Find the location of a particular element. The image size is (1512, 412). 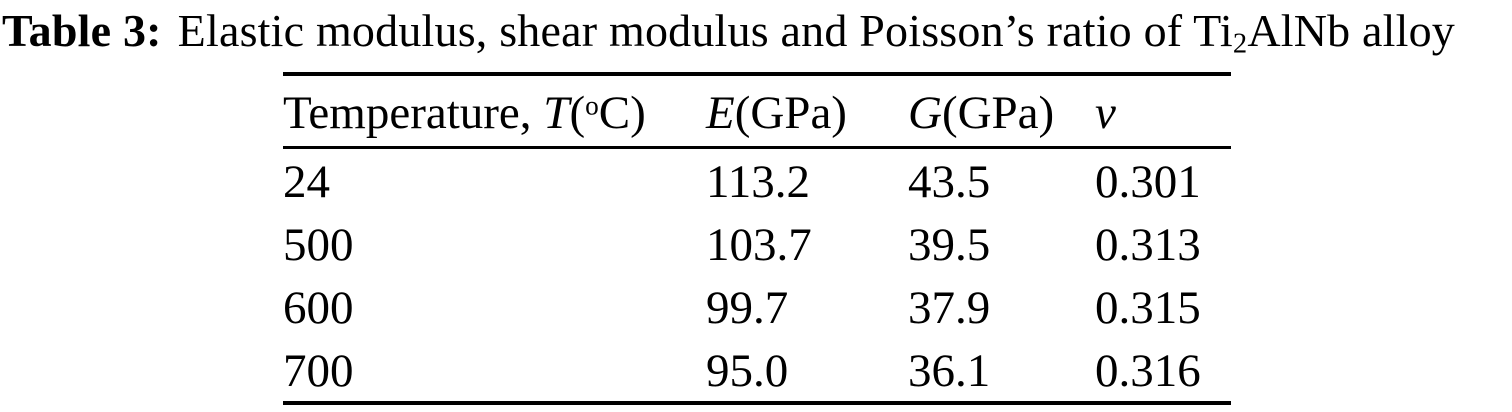

table-cell: 600 is located at coordinates (318, 308).